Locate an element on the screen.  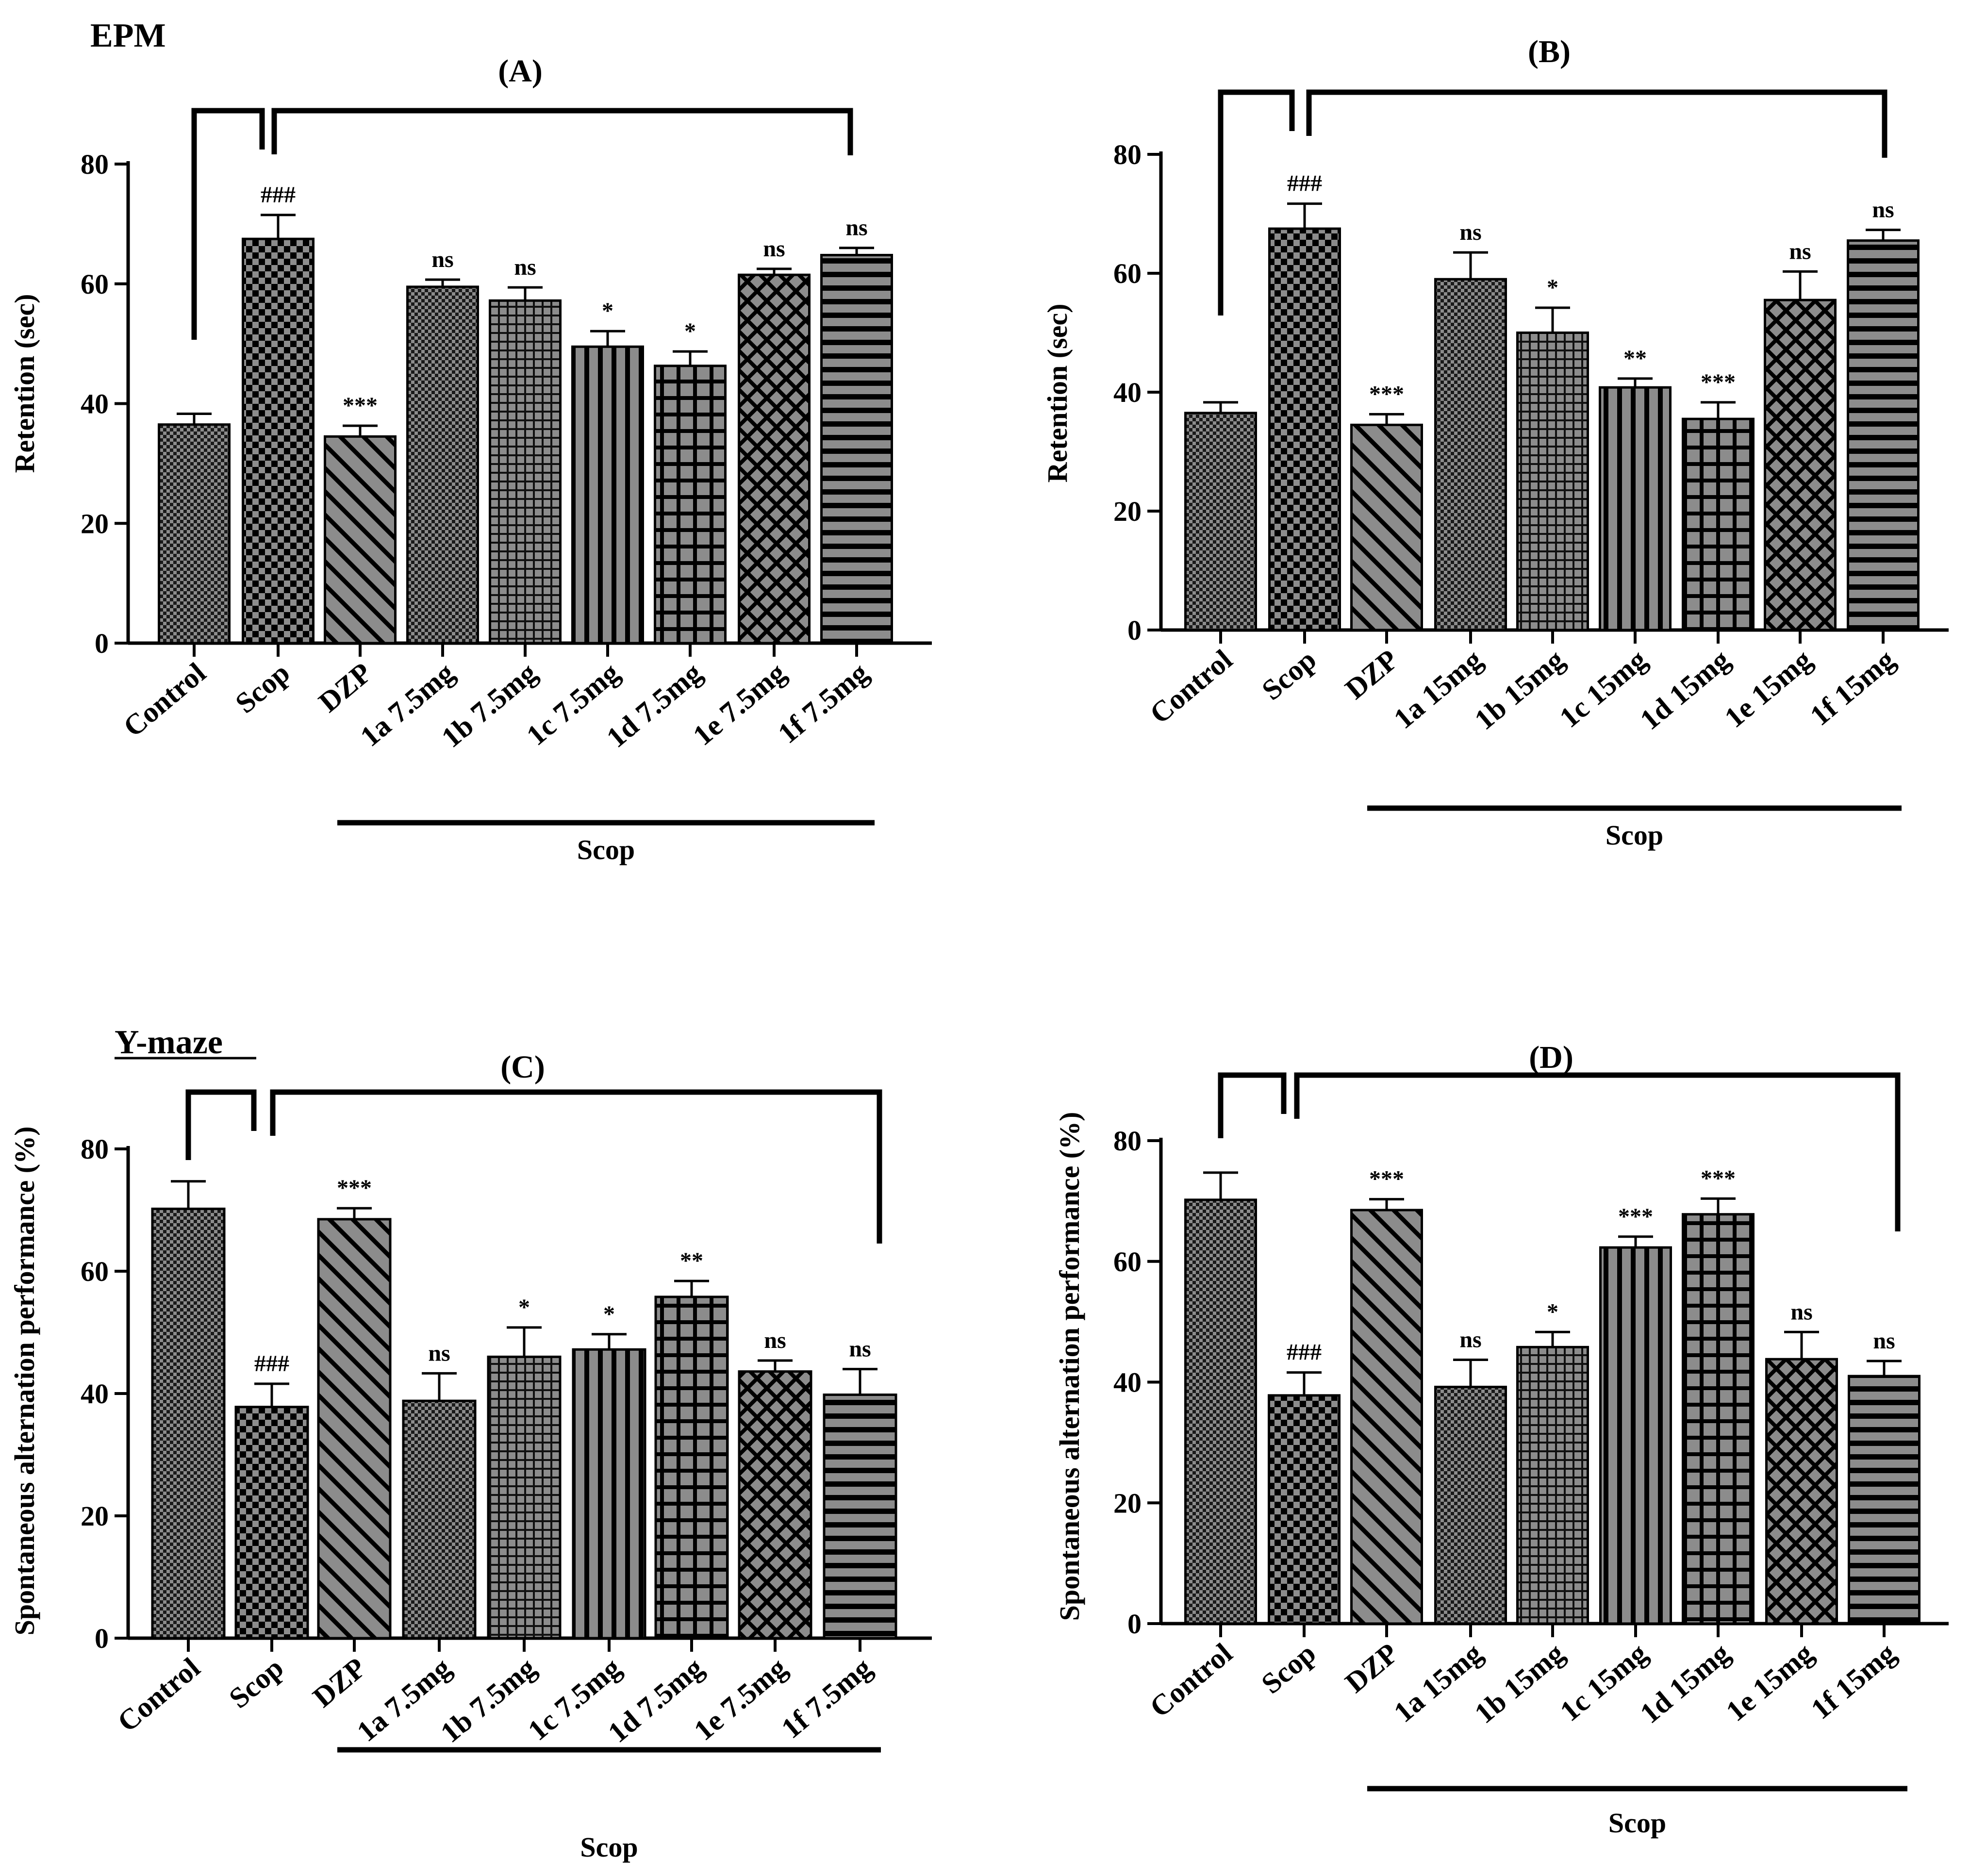
category-label: DZP is located at coordinates (339, 1682).